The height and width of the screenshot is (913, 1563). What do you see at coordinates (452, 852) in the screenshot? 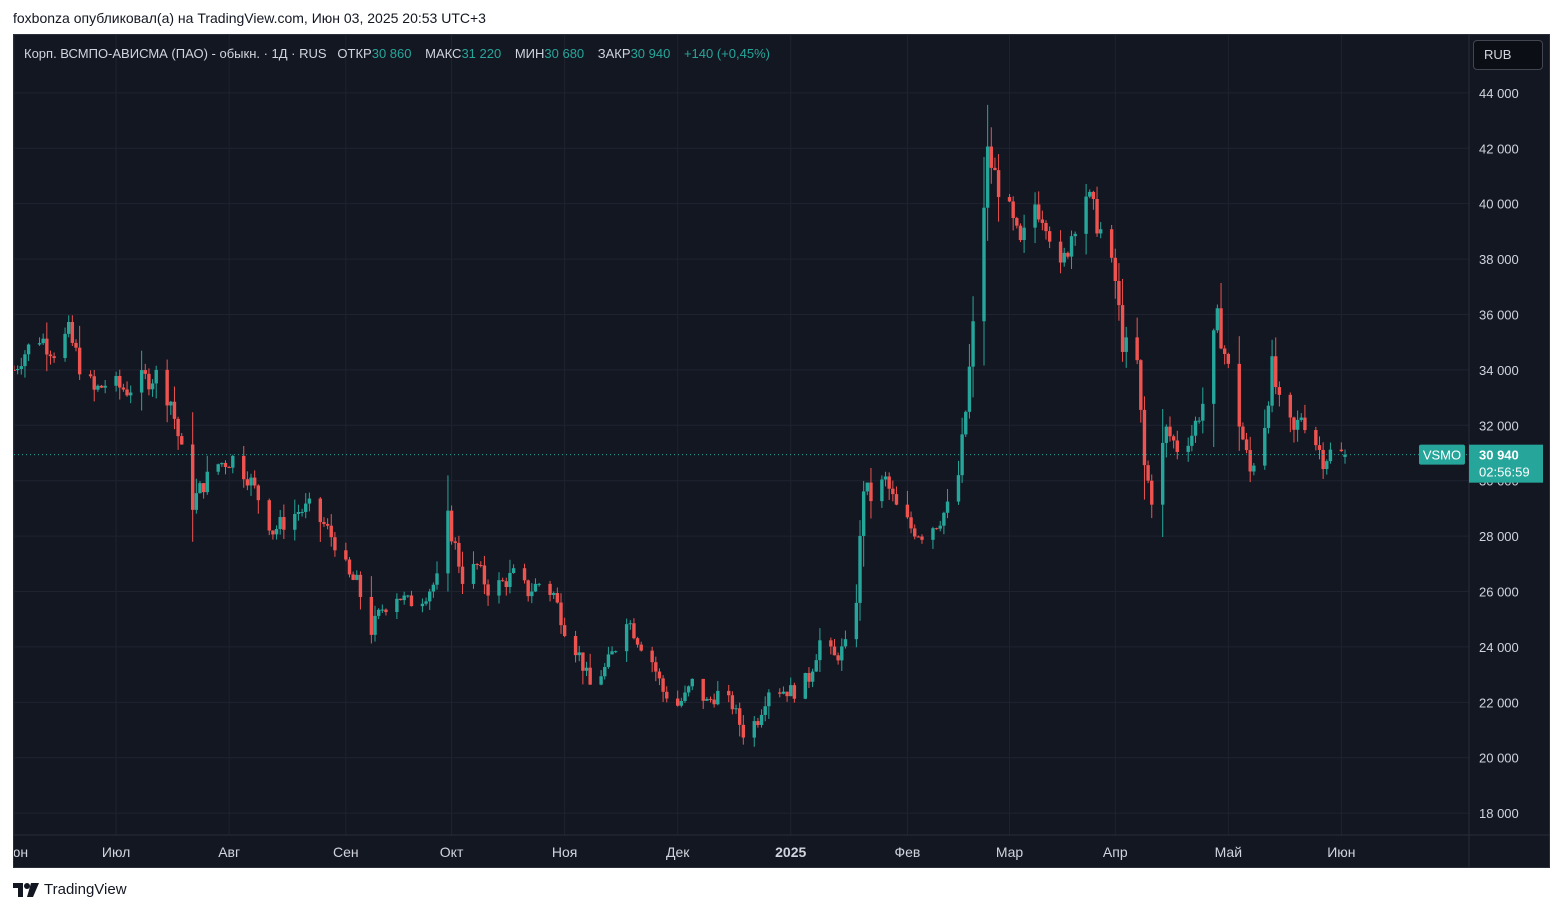
I see `time-axis-label: Окт` at bounding box center [452, 852].